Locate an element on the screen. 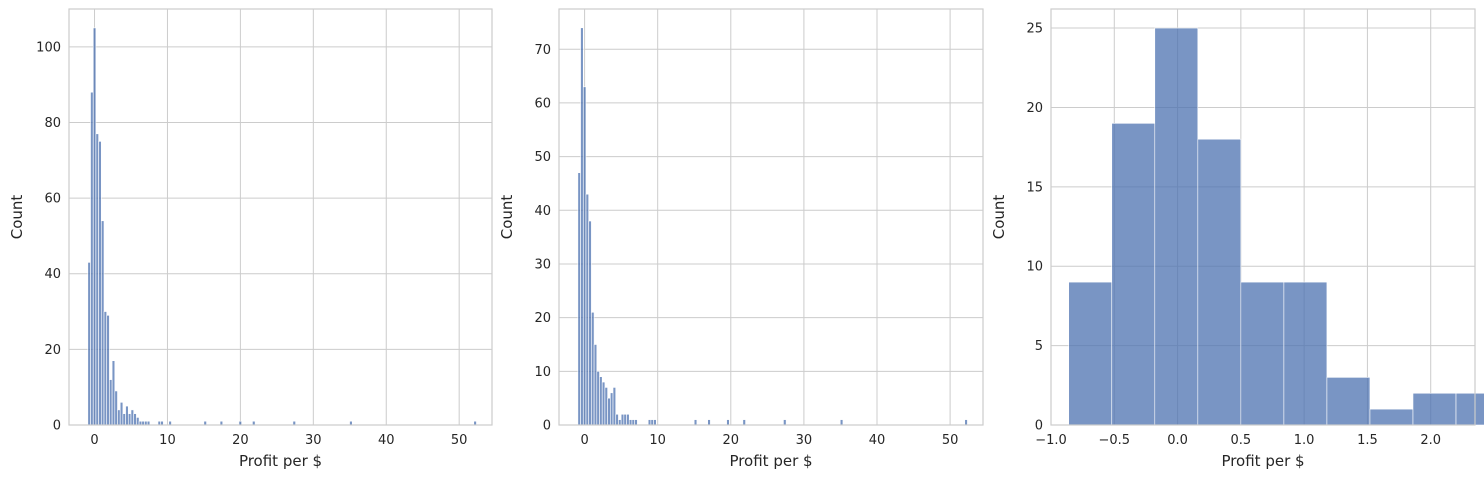  x-tick-label: −0.5 is located at coordinates (1114, 440).